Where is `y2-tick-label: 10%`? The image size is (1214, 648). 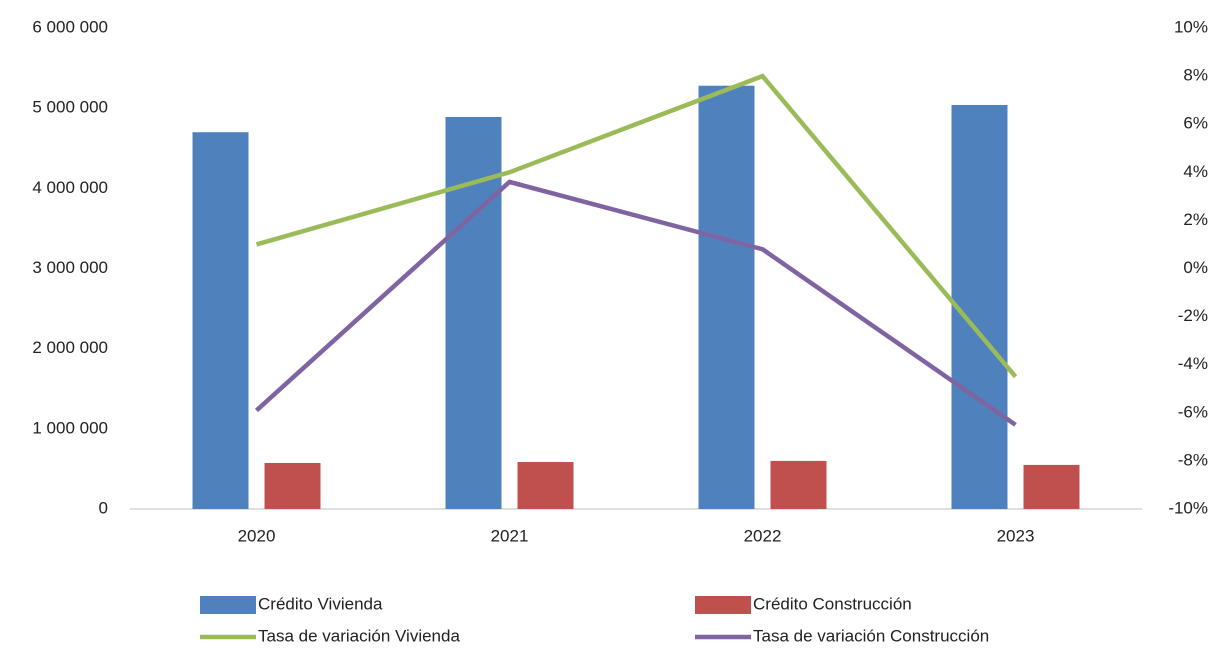
y2-tick-label: 10% is located at coordinates (1191, 26).